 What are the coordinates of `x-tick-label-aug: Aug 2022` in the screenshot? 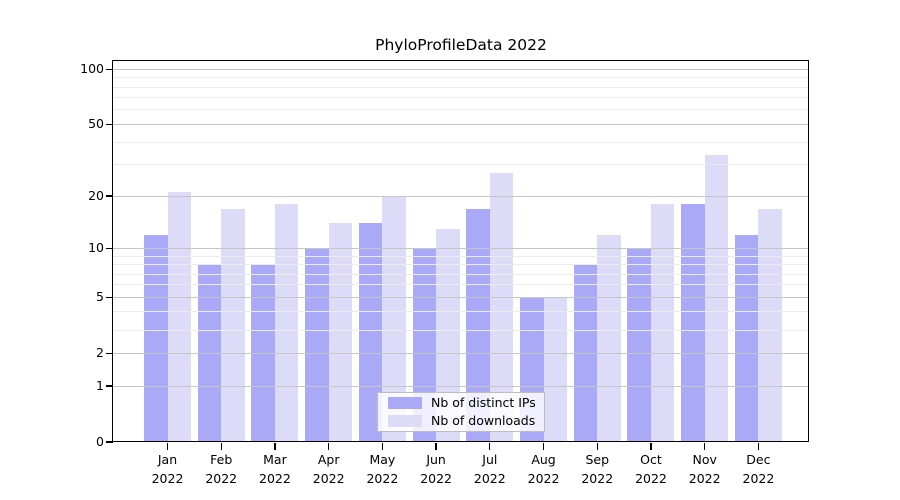 It's located at (544, 469).